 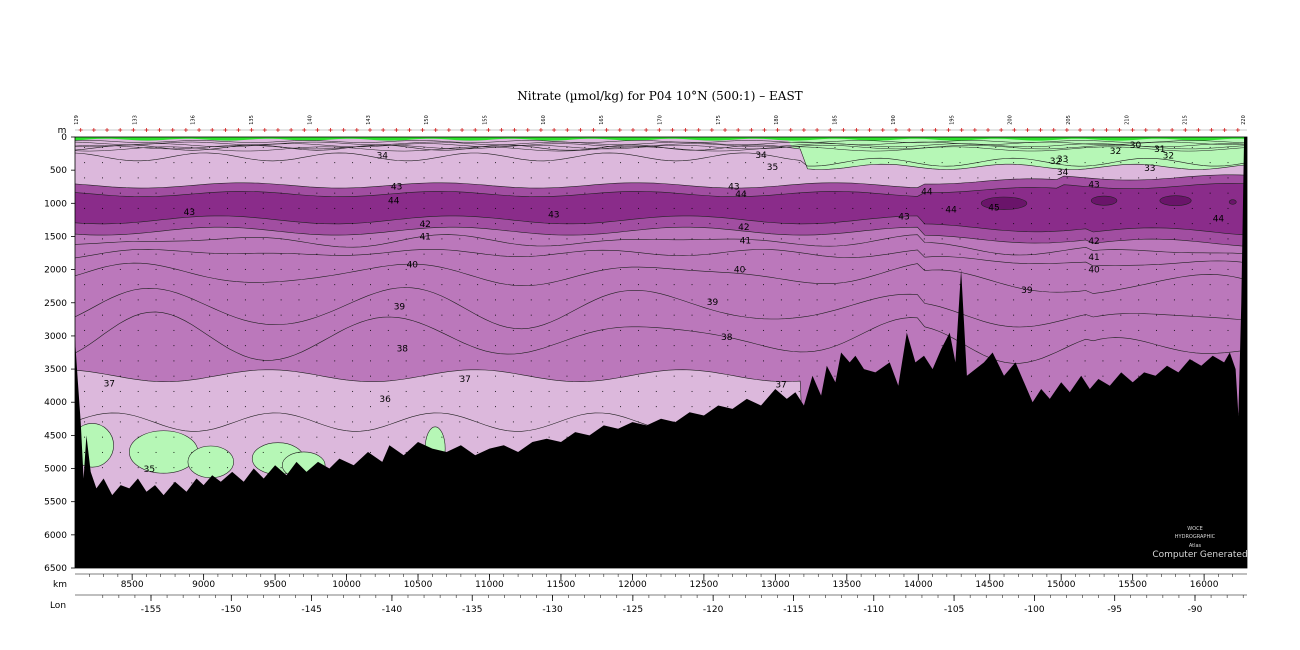 I want to click on watermark-line4: Computer Generated, so click(x=1199, y=555).